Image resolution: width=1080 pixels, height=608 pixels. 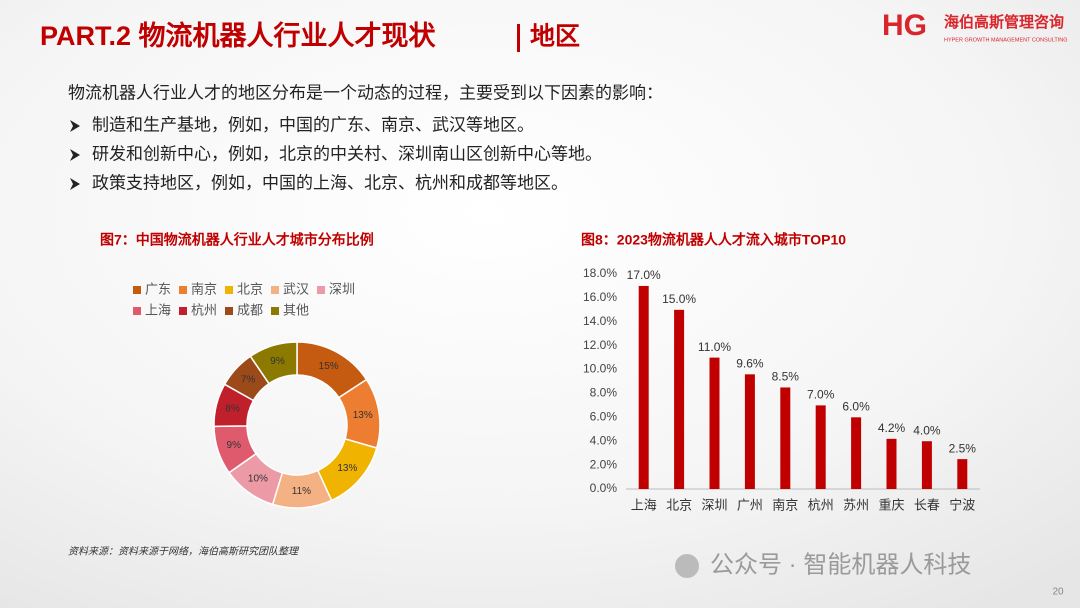 What do you see at coordinates (856, 504) in the screenshot?
I see `x-tick-label: 苏州` at bounding box center [856, 504].